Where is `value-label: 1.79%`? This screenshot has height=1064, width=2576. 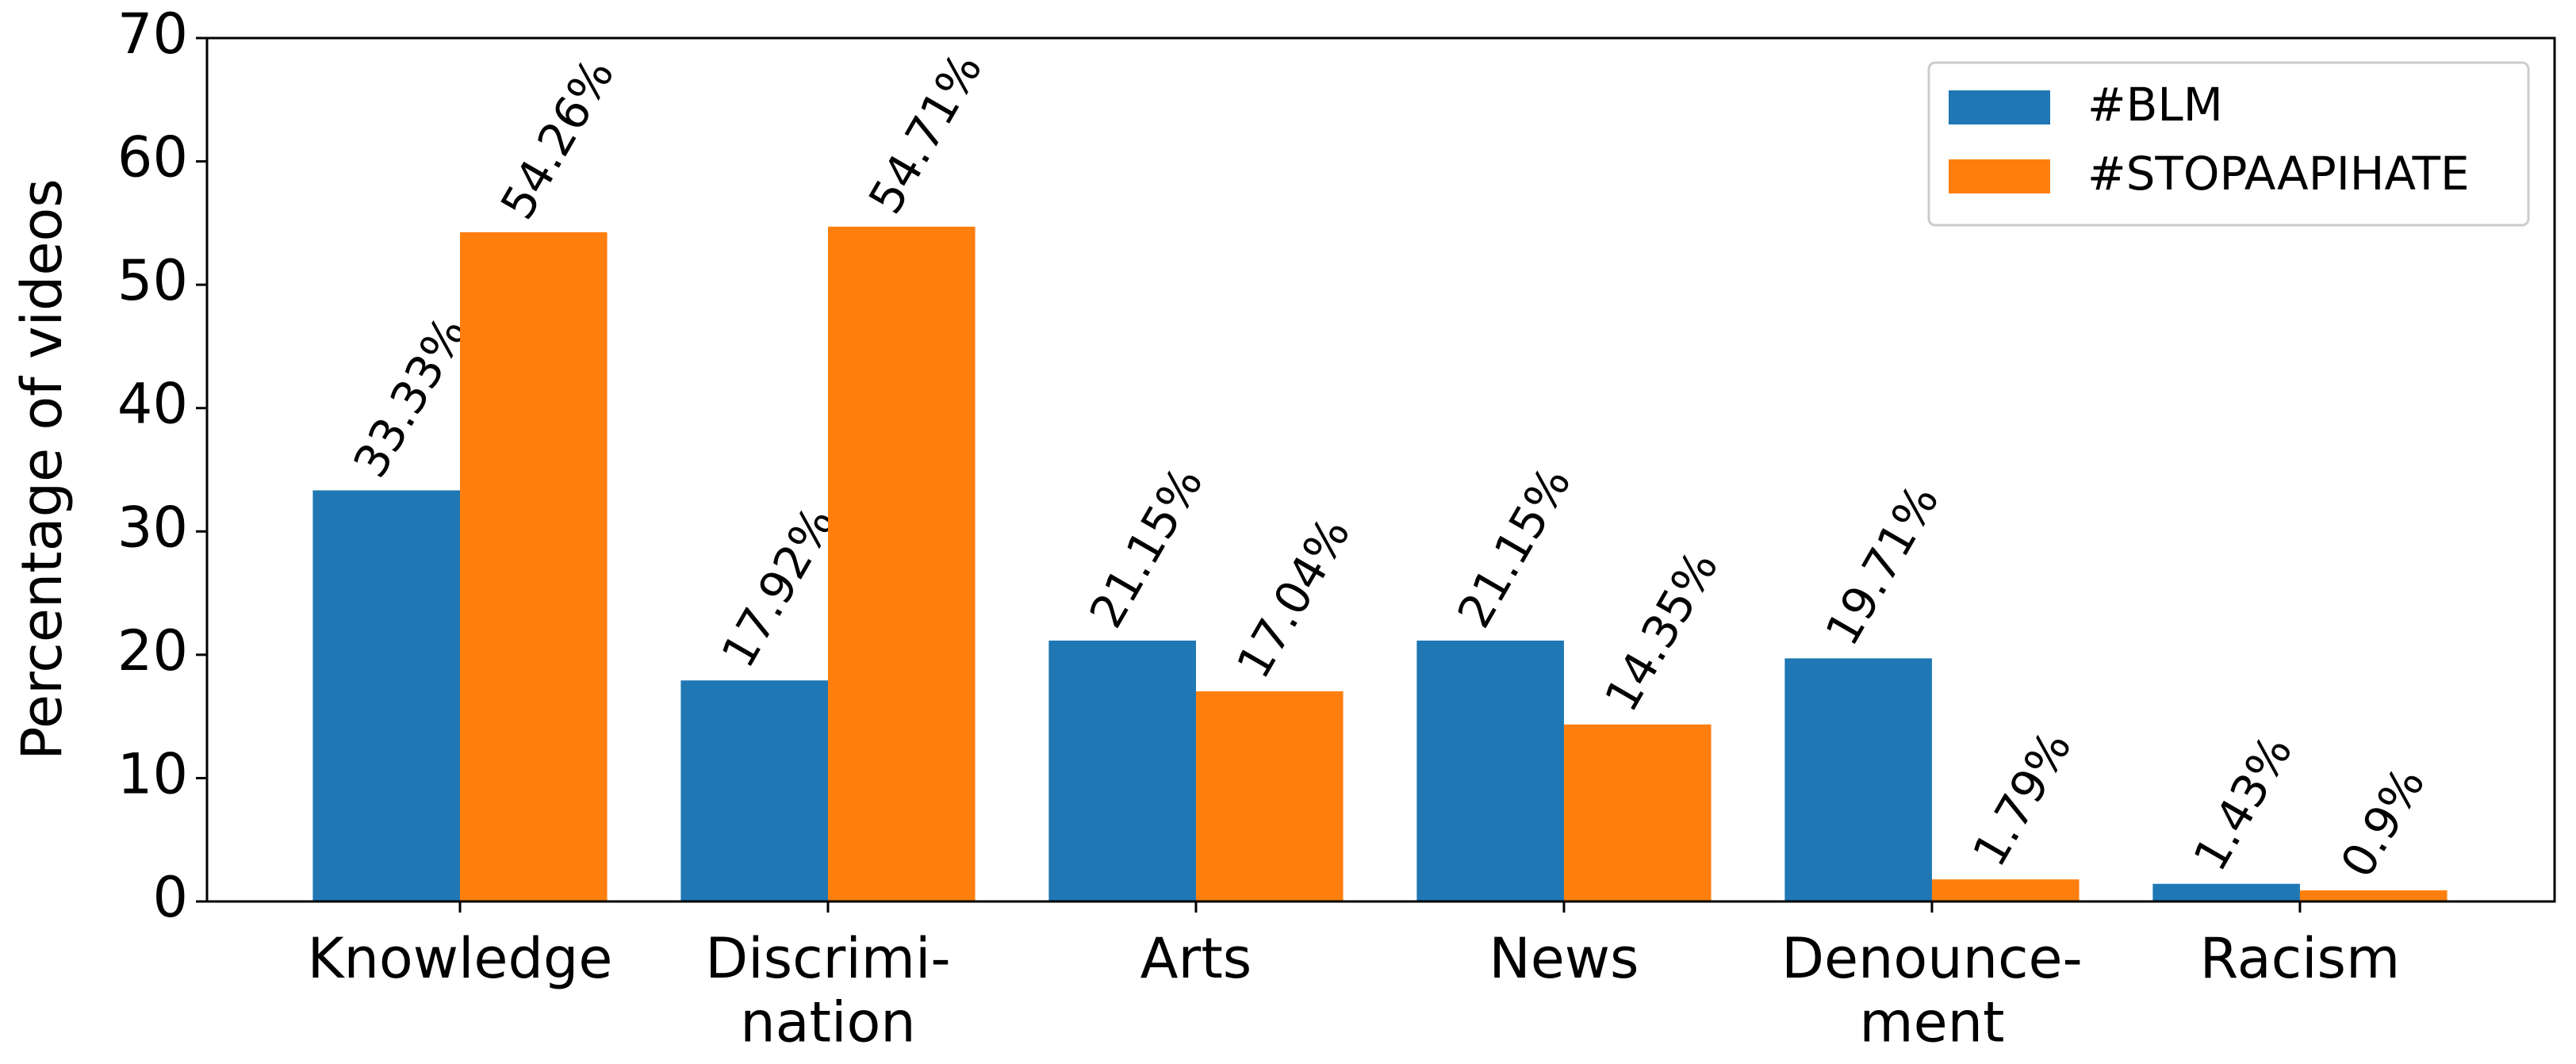 value-label: 1.79% is located at coordinates (2022, 799).